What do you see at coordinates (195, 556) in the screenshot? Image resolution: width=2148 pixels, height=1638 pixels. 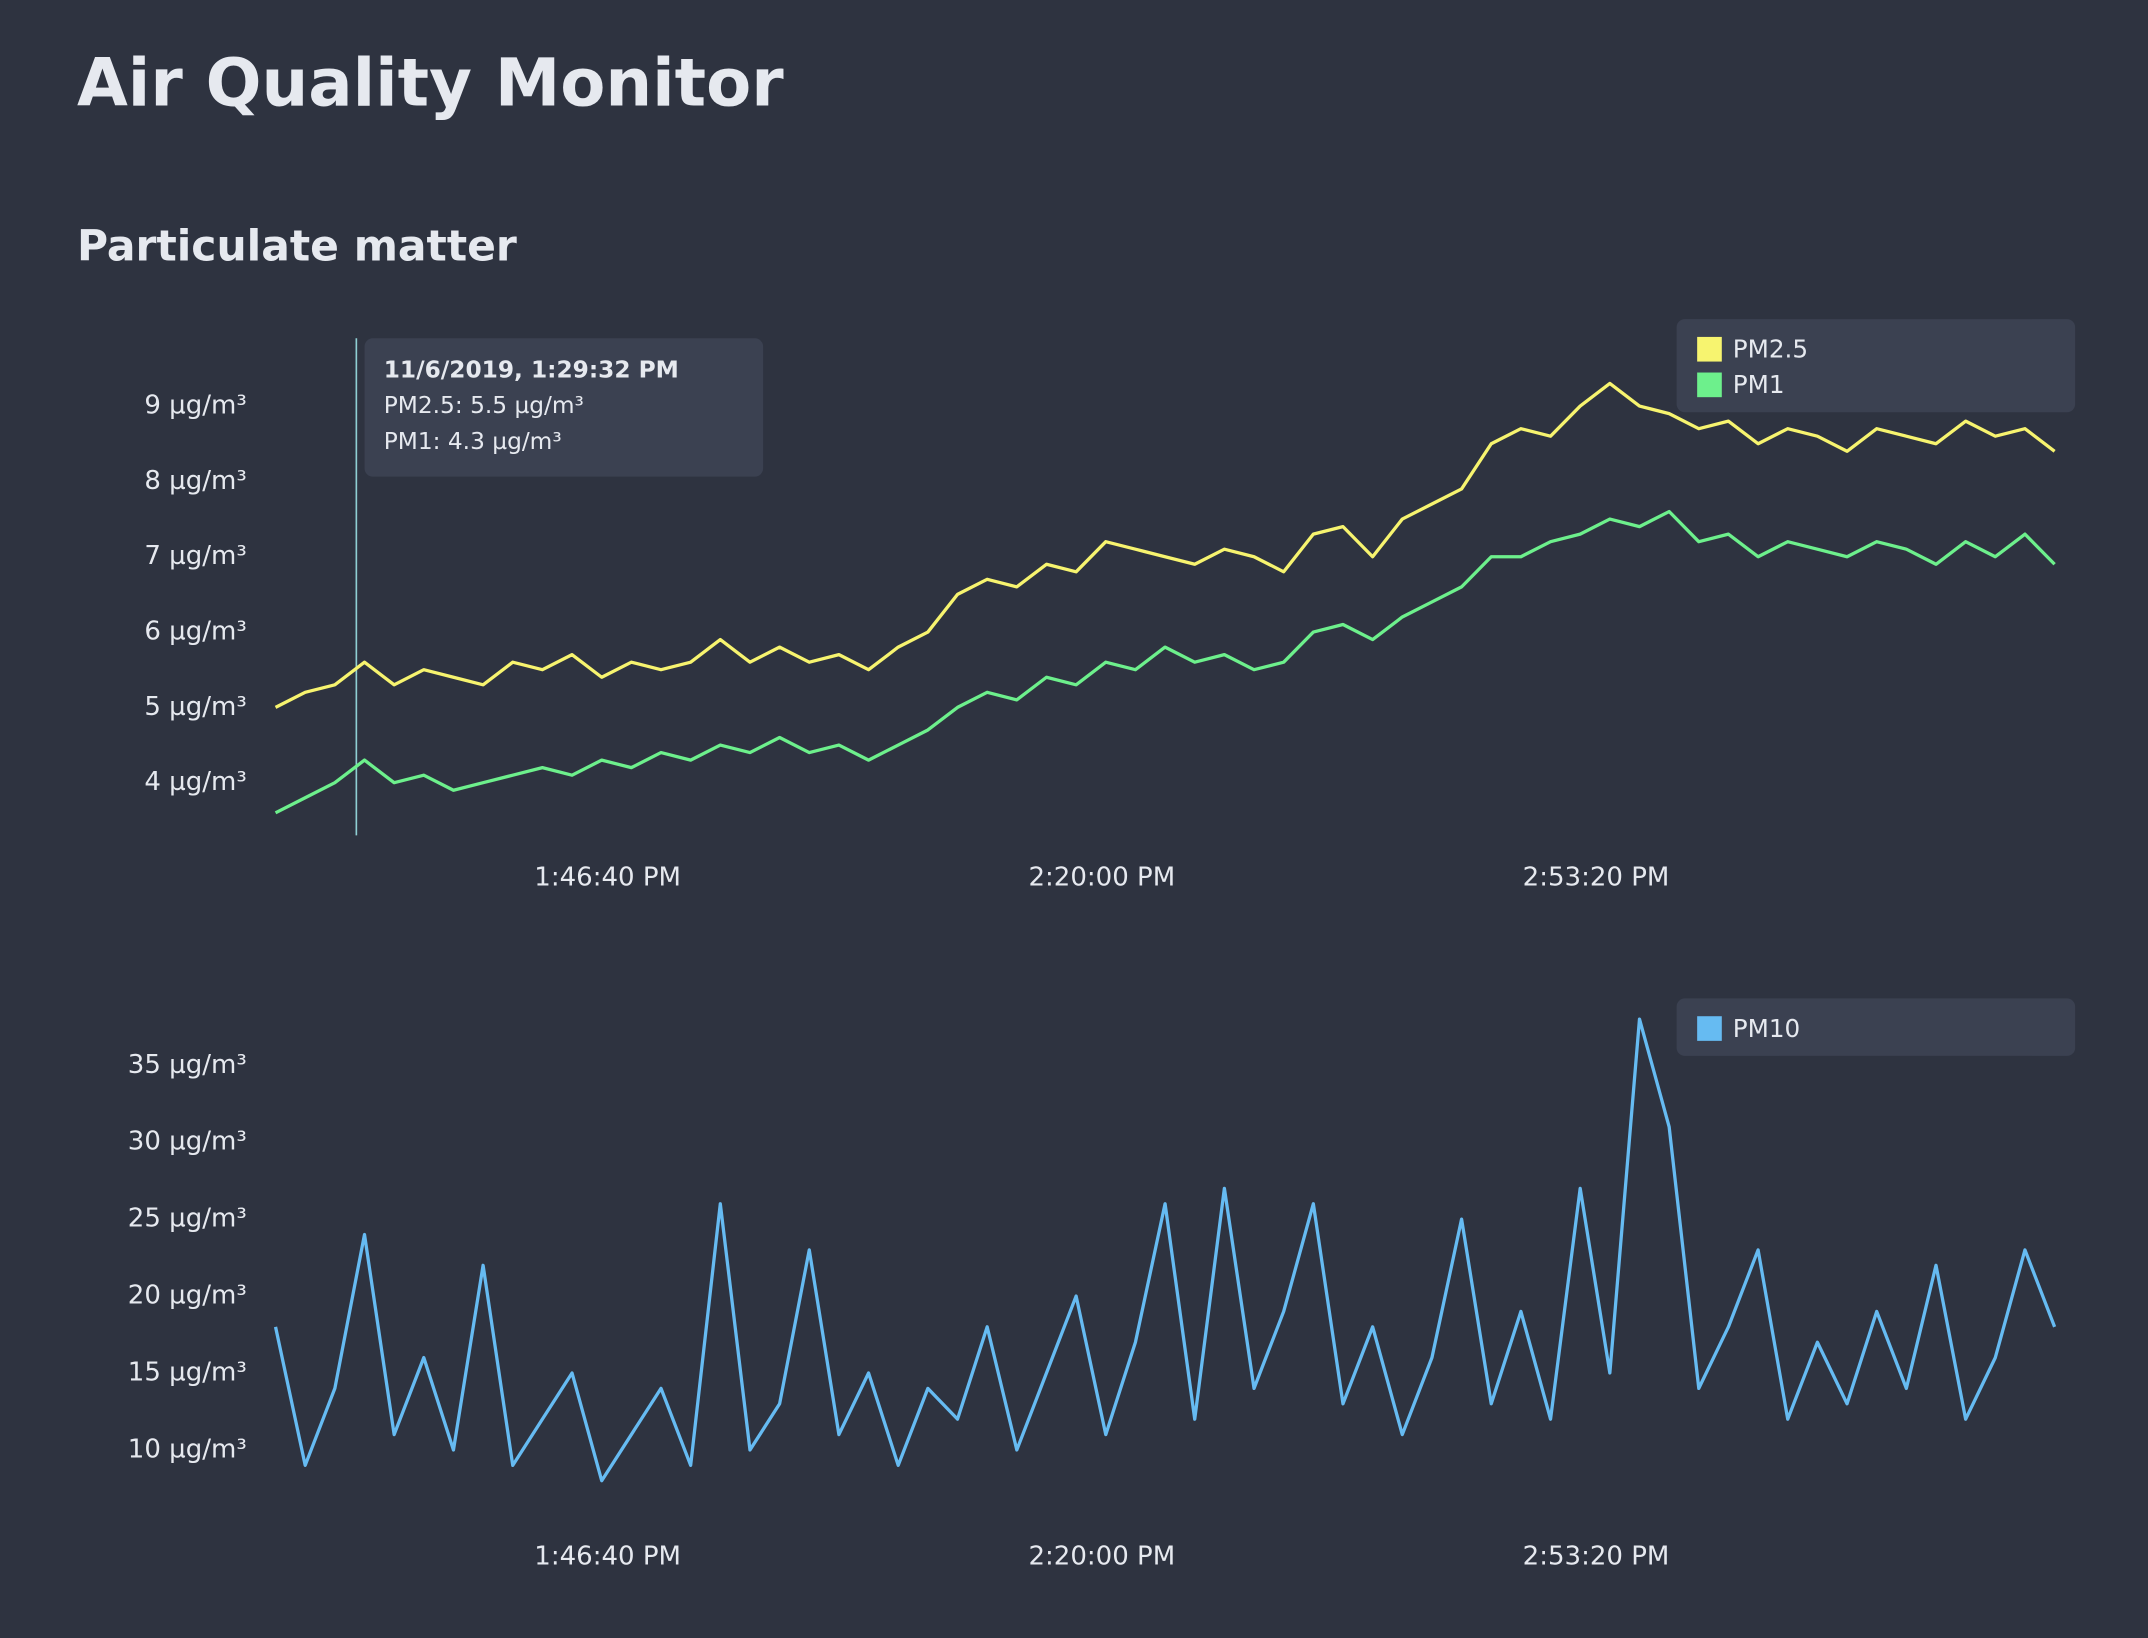 I see `y-tick-label: 7 µg/m³` at bounding box center [195, 556].